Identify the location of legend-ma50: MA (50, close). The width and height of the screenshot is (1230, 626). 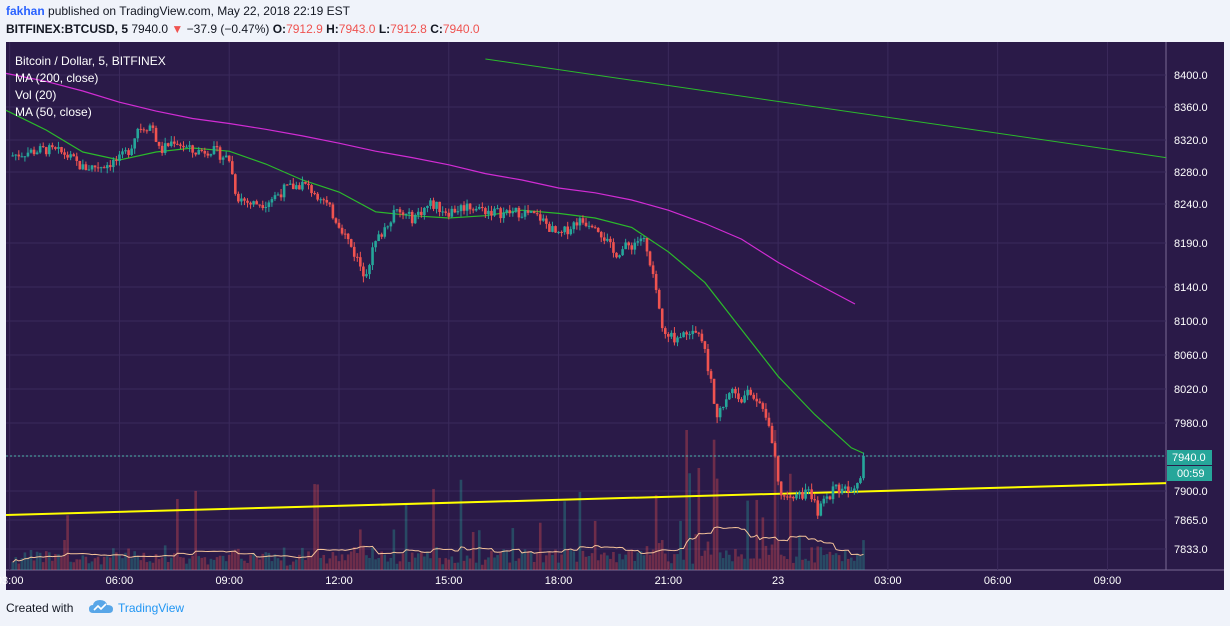
(53, 112).